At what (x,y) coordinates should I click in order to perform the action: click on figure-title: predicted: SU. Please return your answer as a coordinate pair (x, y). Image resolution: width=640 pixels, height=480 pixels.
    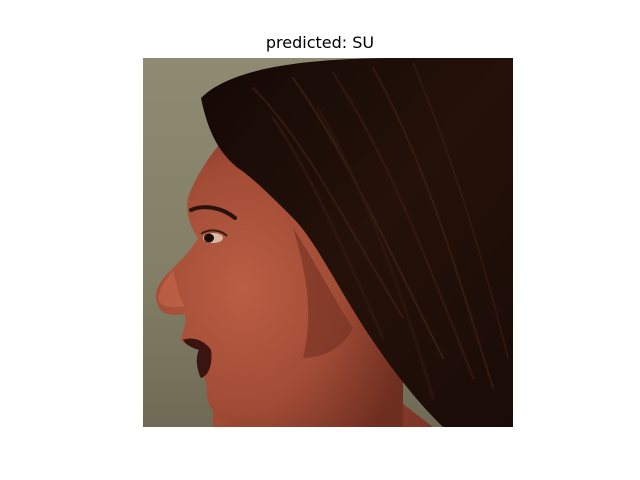
    Looking at the image, I should click on (320, 42).